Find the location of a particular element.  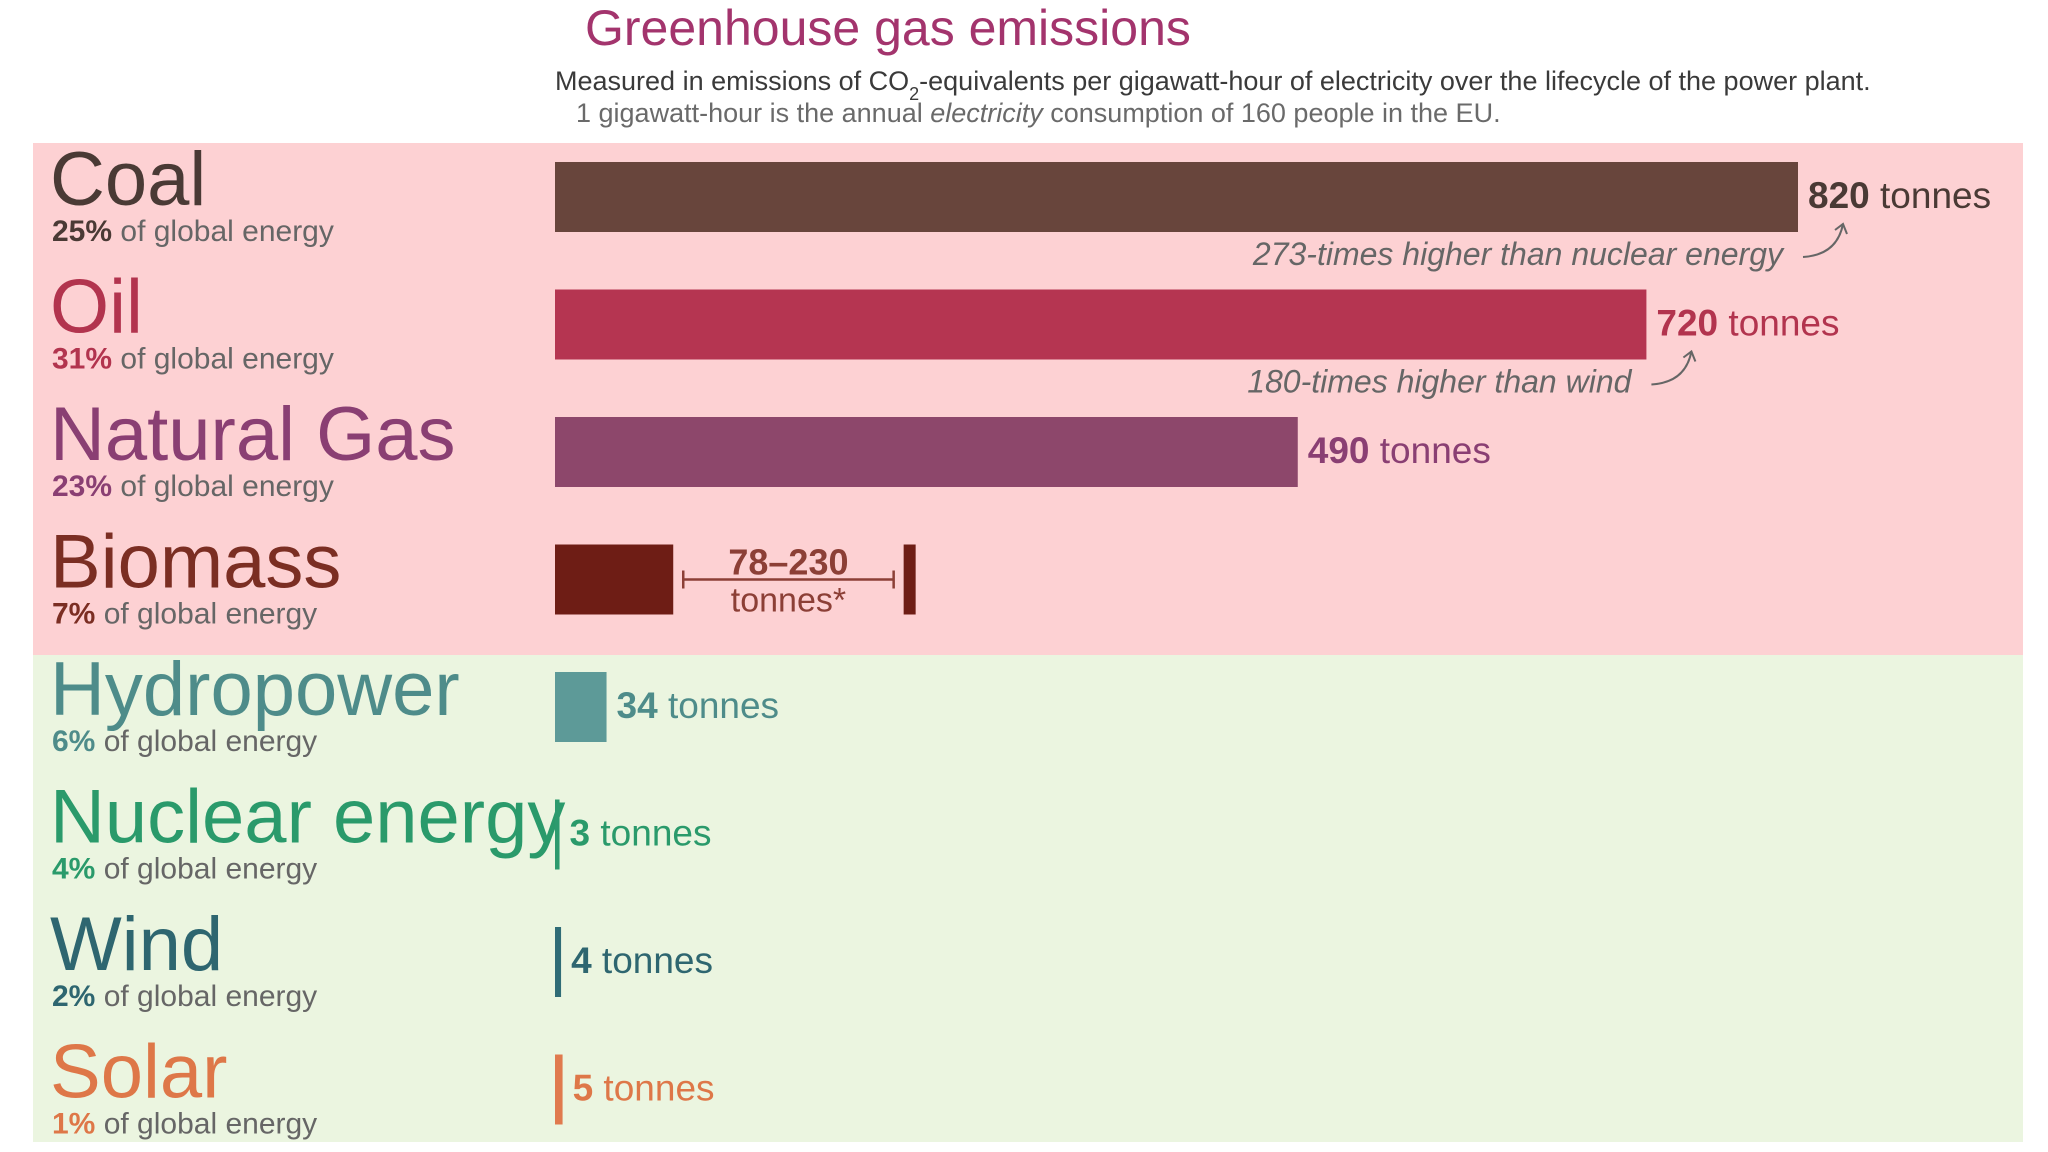

value-unit-nuclear-energy: tonnes is located at coordinates (650, 833).